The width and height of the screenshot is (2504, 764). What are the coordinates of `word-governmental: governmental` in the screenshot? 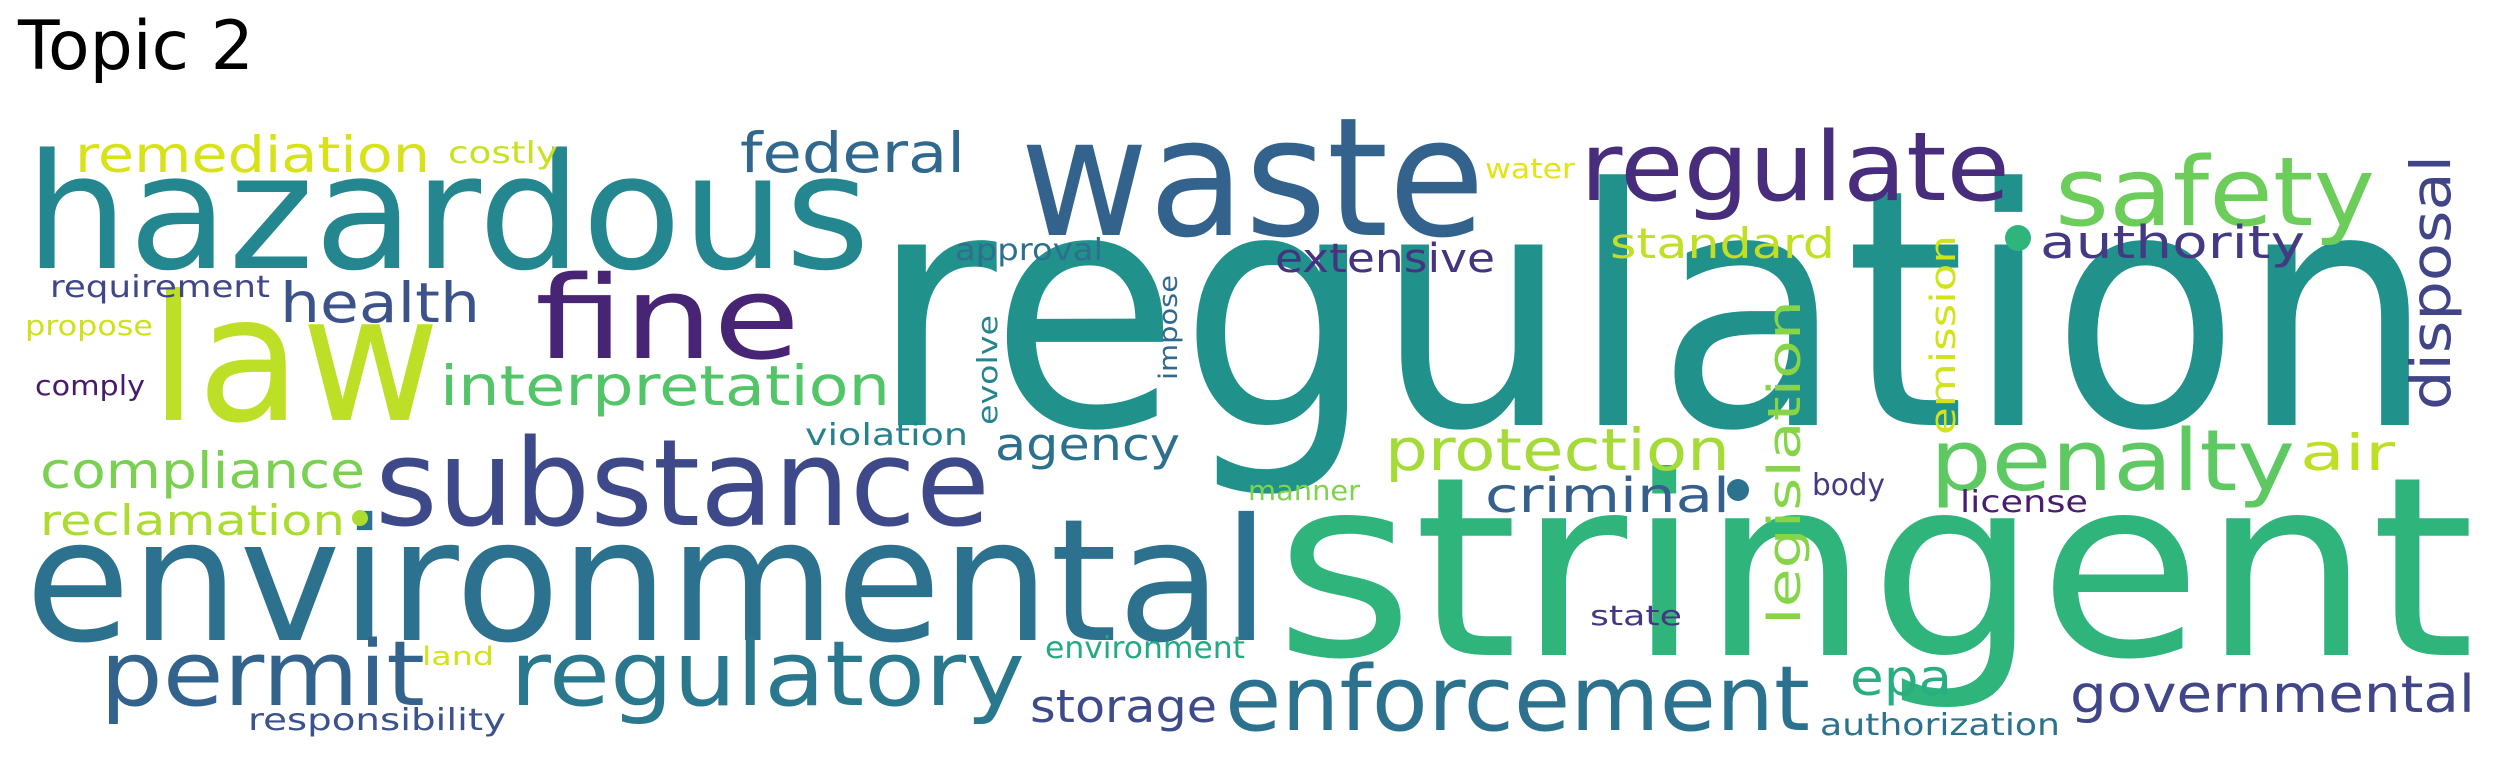 It's located at (2272, 695).